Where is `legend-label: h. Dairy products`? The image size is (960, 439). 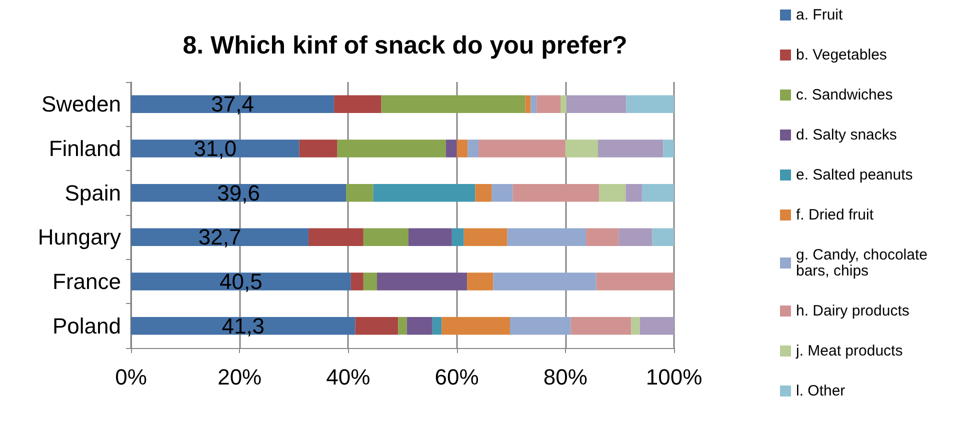 legend-label: h. Dairy products is located at coordinates (853, 311).